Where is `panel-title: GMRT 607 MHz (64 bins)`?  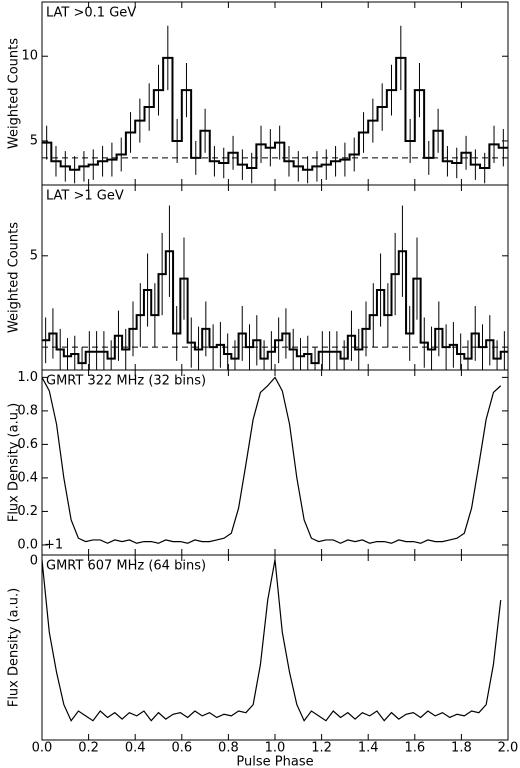 panel-title: GMRT 607 MHz (64 bins) is located at coordinates (126, 566).